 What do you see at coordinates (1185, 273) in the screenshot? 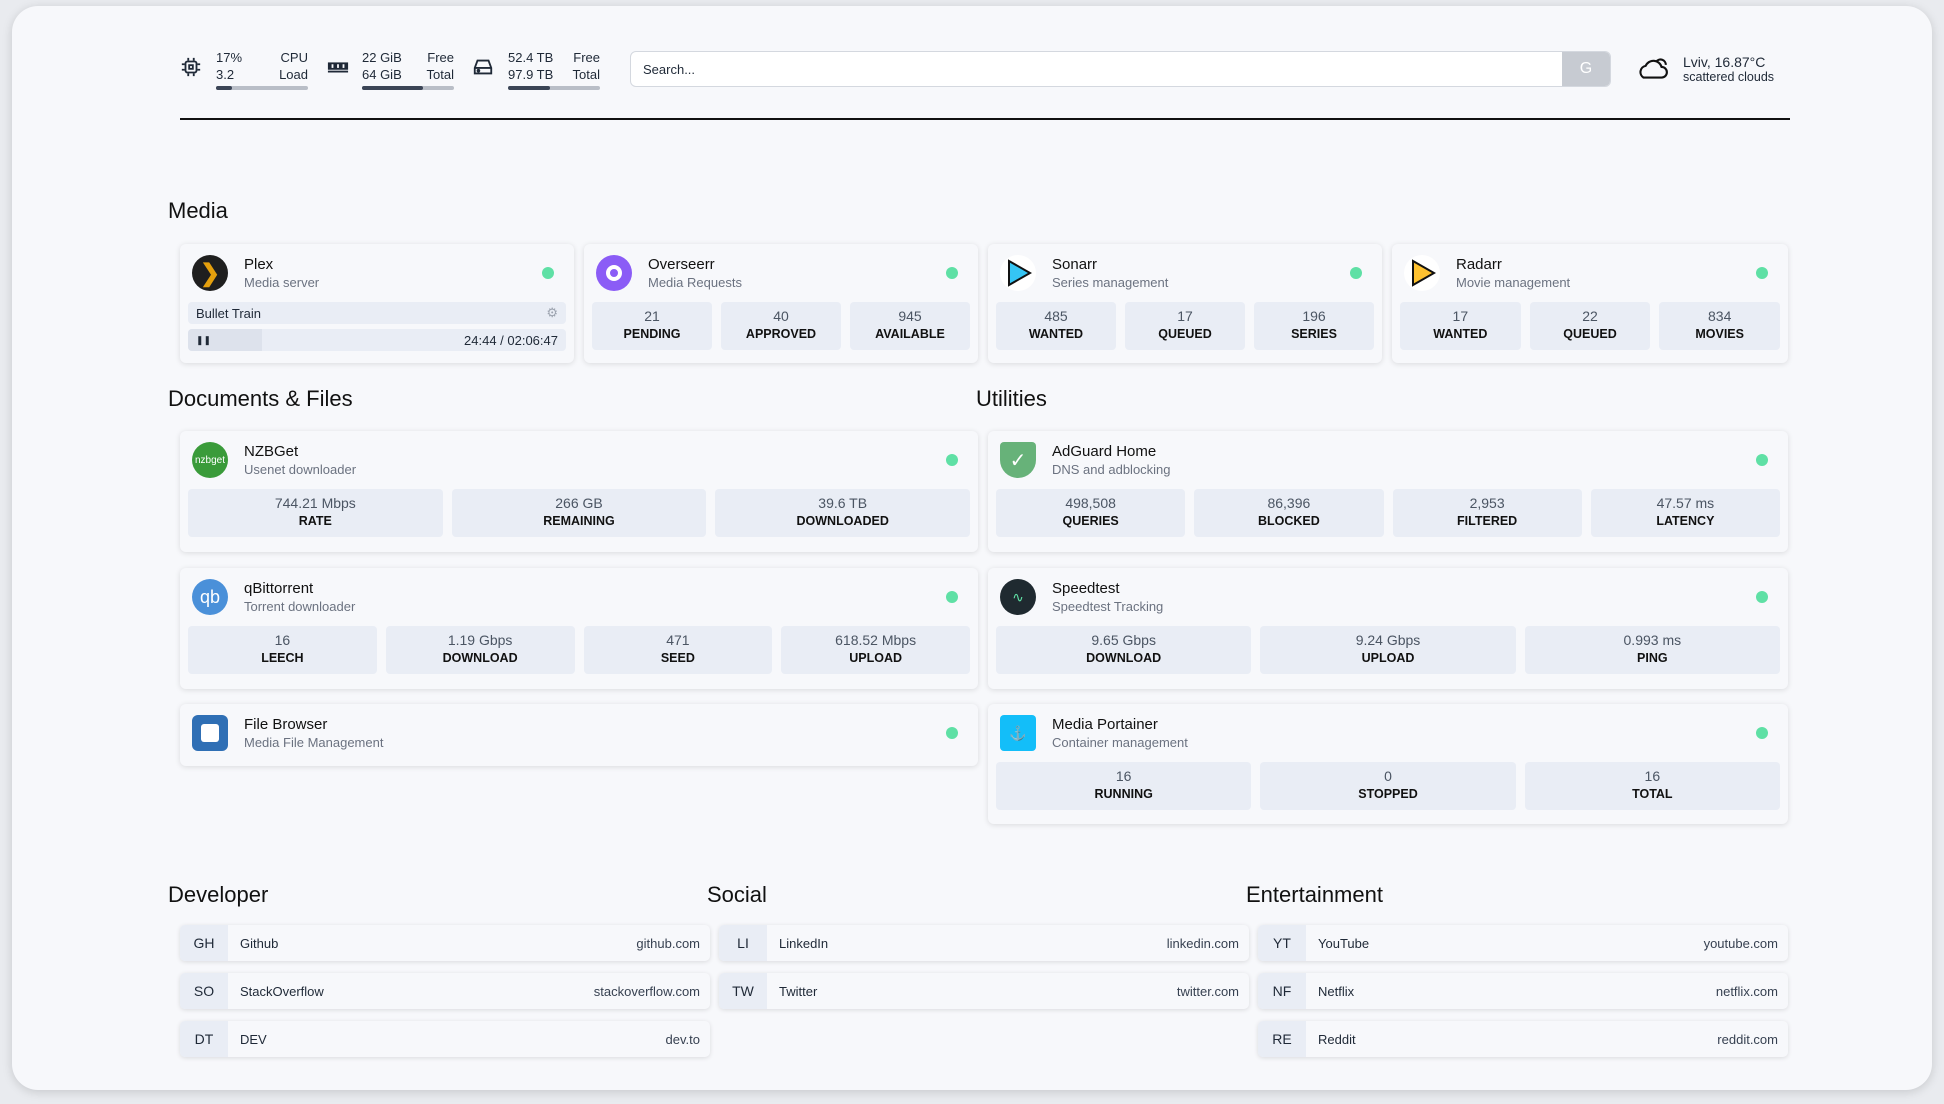
I see `card-header: Sonarr Series management` at bounding box center [1185, 273].